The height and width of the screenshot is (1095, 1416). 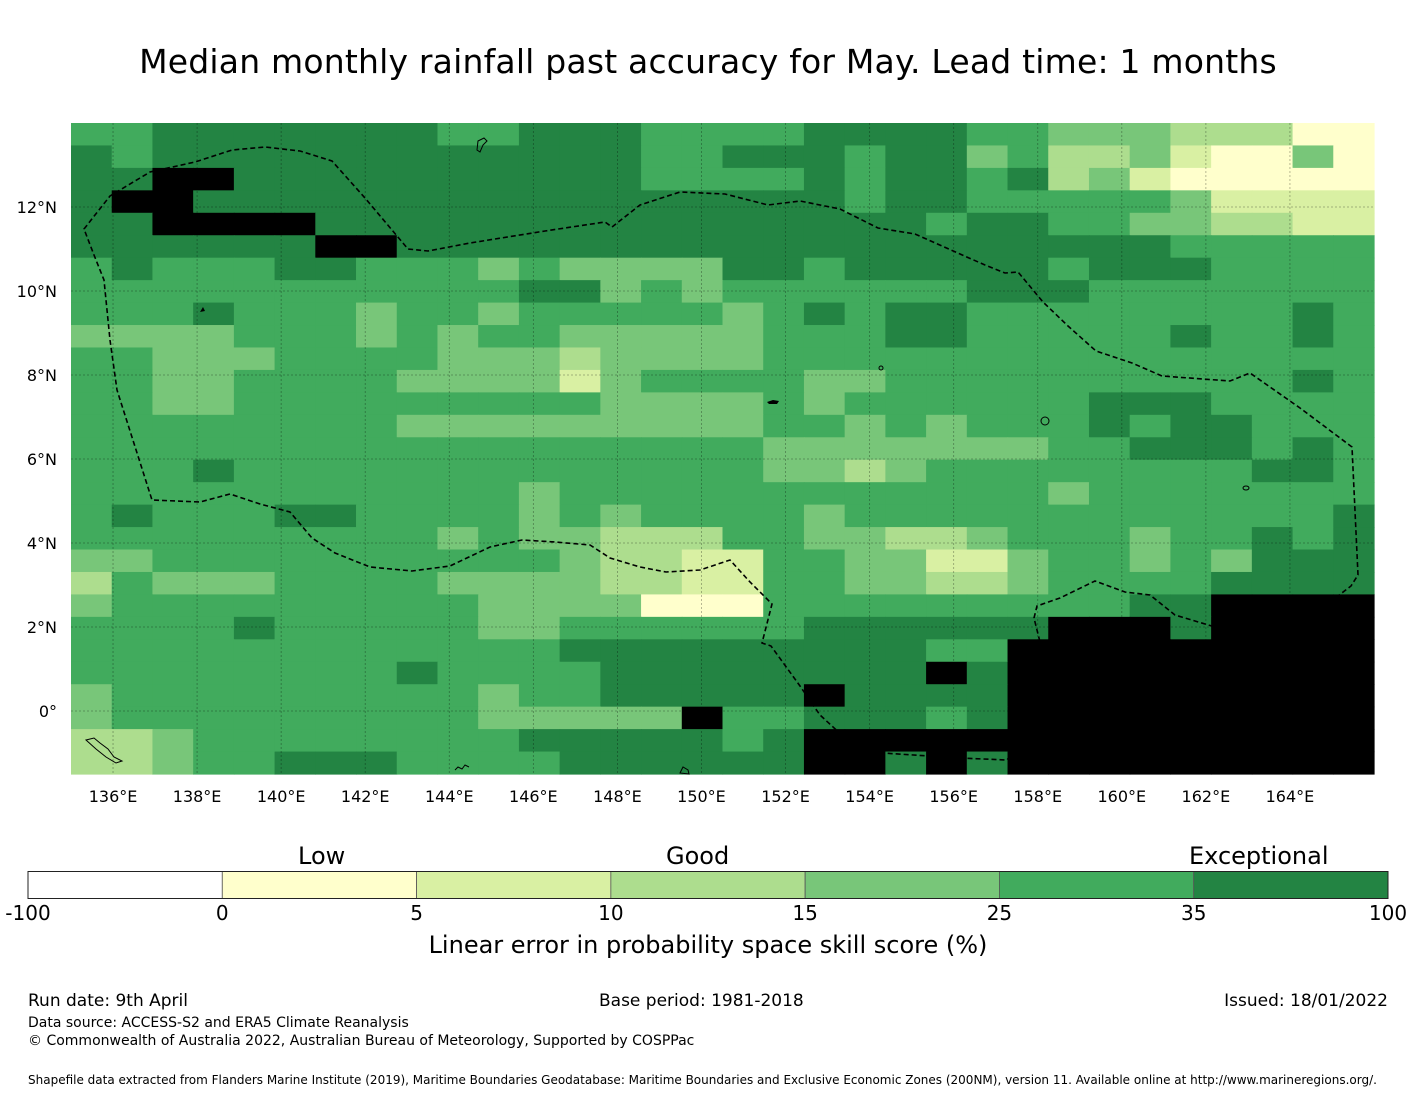 What do you see at coordinates (1193, 913) in the screenshot?
I see `colorbar-tick: 35` at bounding box center [1193, 913].